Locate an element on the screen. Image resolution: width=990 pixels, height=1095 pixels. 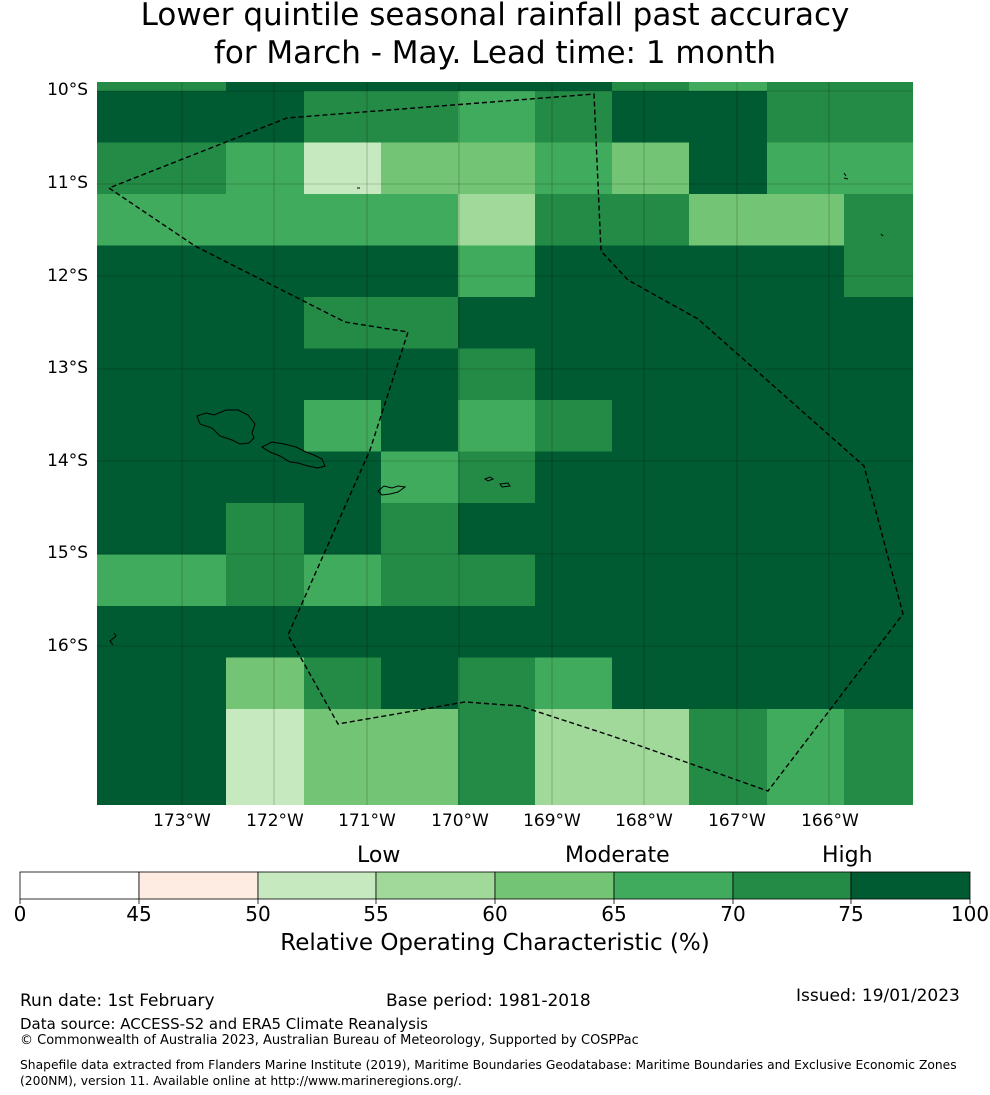
colorbar-tick: 45 is located at coordinates (139, 914).